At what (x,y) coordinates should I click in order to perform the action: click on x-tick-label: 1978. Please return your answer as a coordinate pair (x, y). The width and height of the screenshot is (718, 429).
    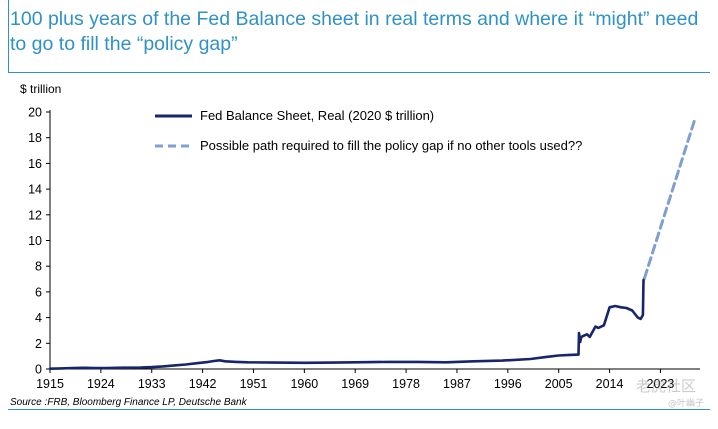
    Looking at the image, I should click on (406, 384).